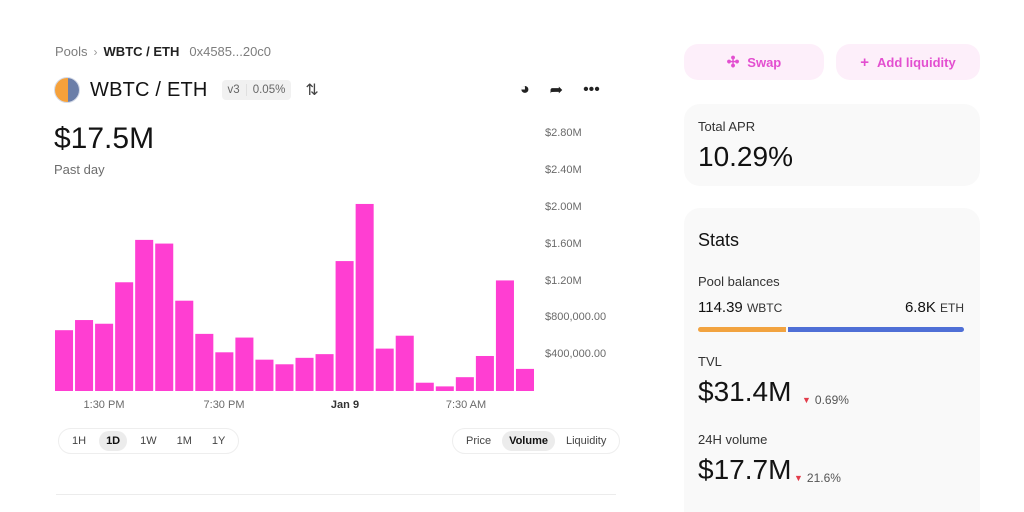 The width and height of the screenshot is (1024, 512). I want to click on chart-headline-value: $17.5M, so click(104, 138).